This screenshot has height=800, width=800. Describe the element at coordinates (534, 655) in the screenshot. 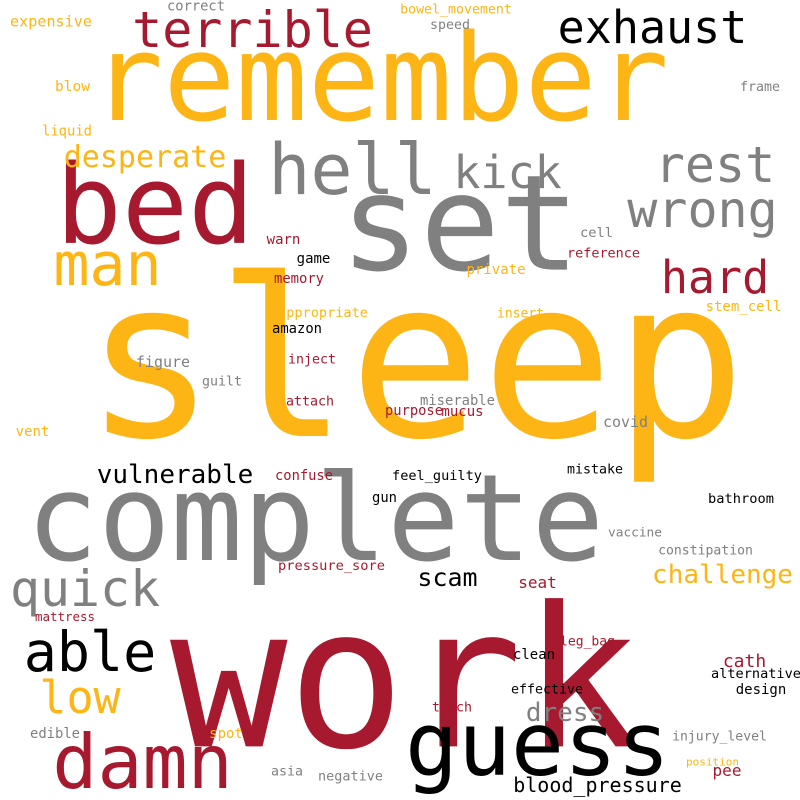

I see `word-clean: clean` at that location.